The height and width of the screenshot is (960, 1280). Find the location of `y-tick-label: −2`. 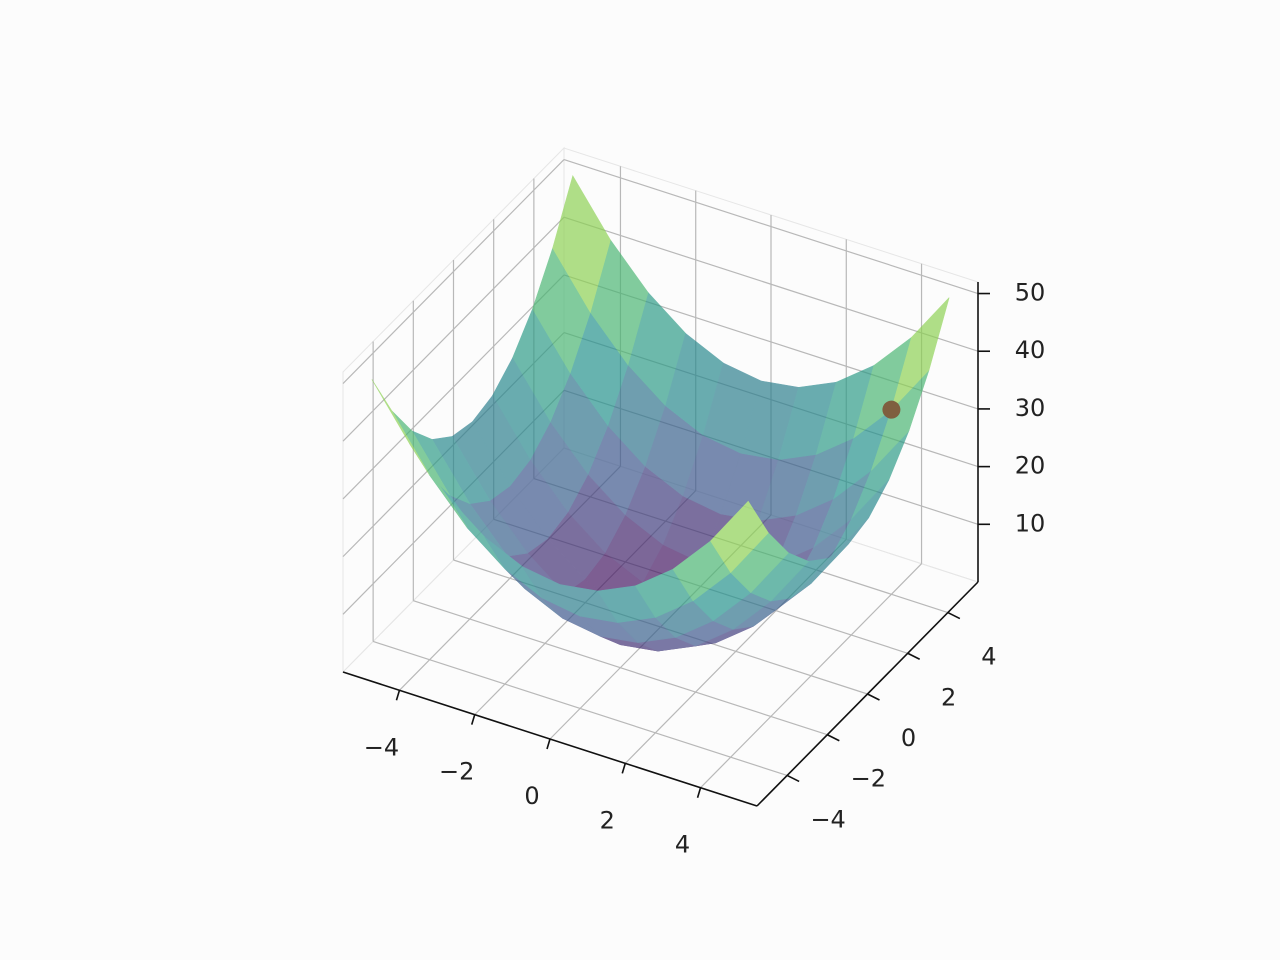

y-tick-label: −2 is located at coordinates (868, 779).